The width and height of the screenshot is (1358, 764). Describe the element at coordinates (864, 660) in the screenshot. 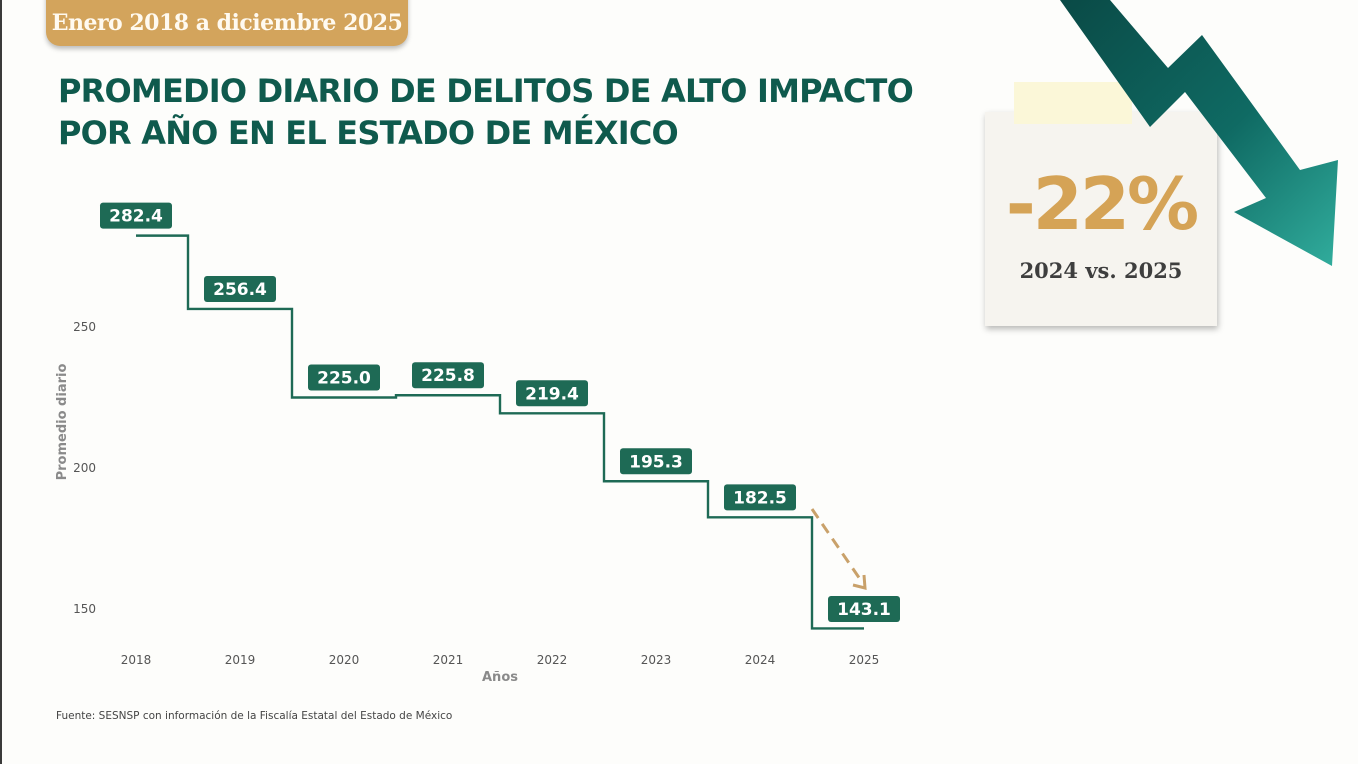

I see `x-tick-label: 2025` at that location.